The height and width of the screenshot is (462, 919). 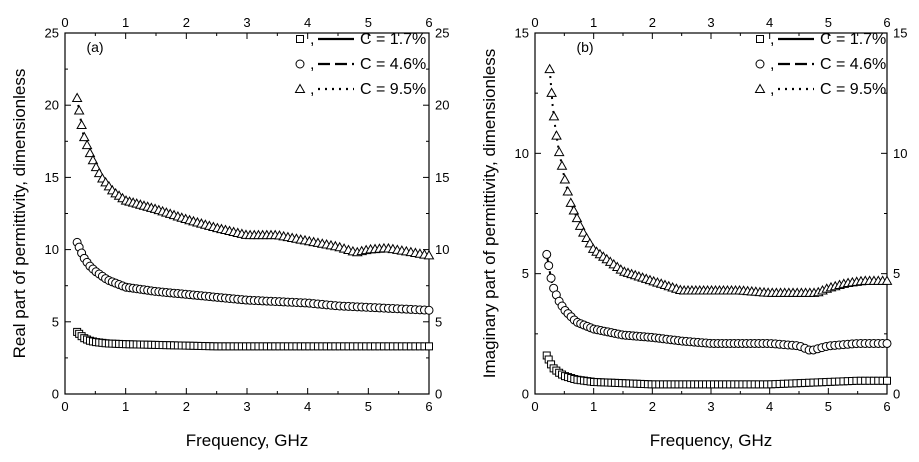 I want to click on legend: , C = 1.7%, C = 4.6%, C = 9.5%, so click(x=820, y=64).